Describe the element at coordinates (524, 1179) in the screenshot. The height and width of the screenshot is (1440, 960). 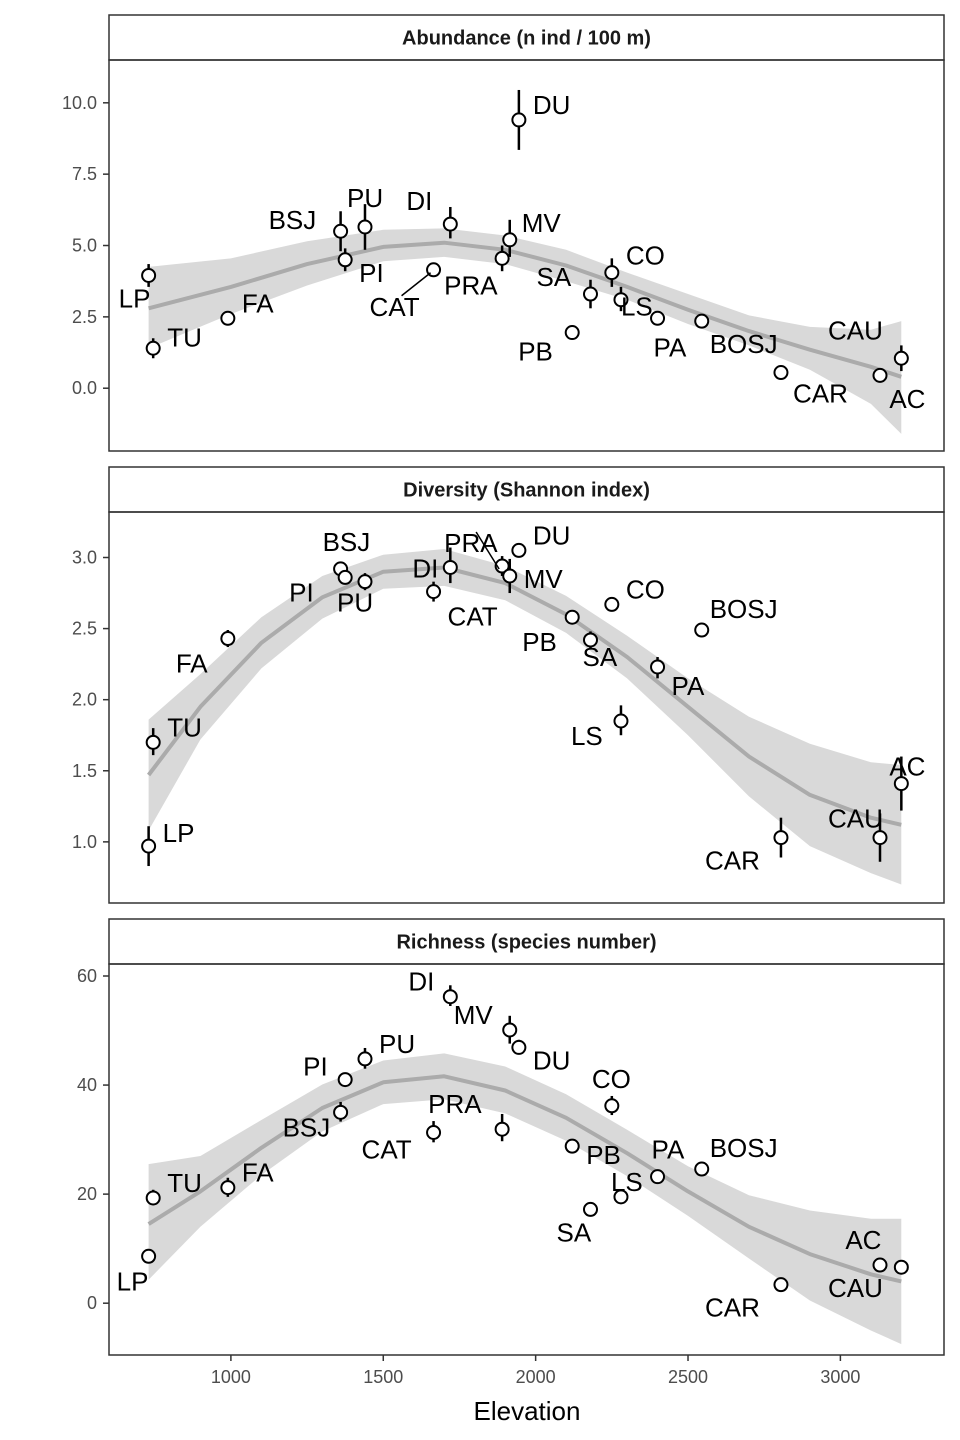
I see `fit-line` at that location.